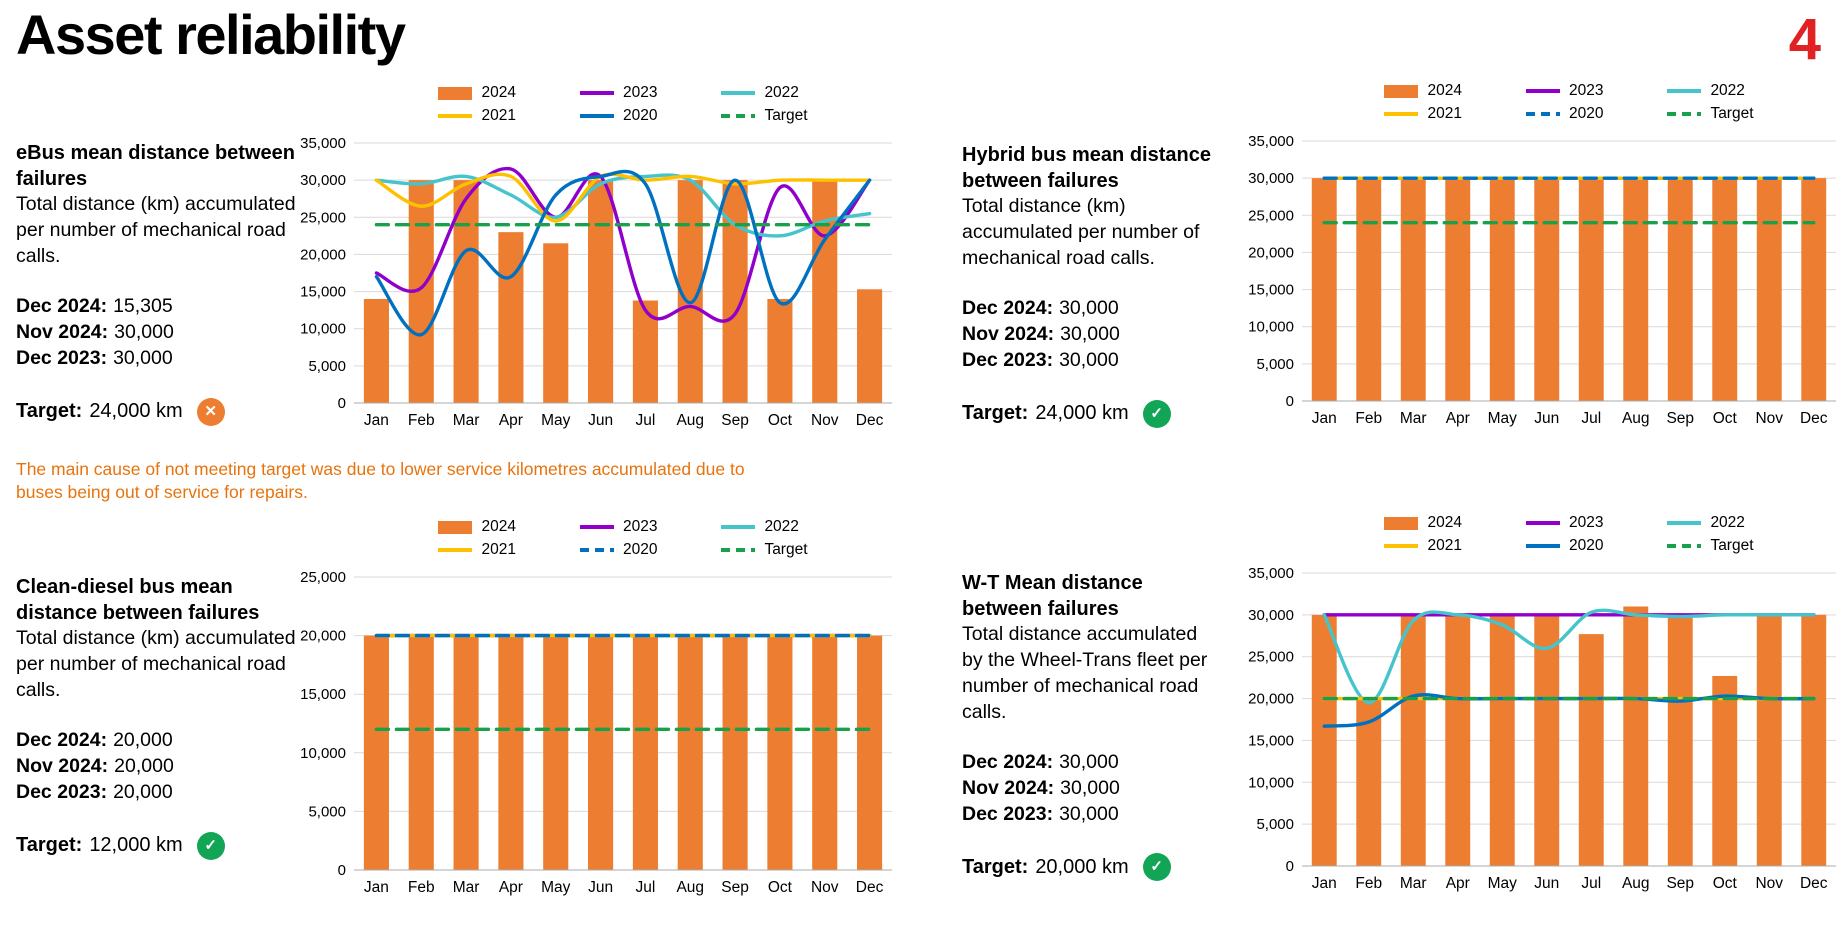 The width and height of the screenshot is (1847, 945). Describe the element at coordinates (598, 538) in the screenshot. I see `clean-diesel-chart-legend: 2024 2023 2022 2021 2020 Target` at that location.